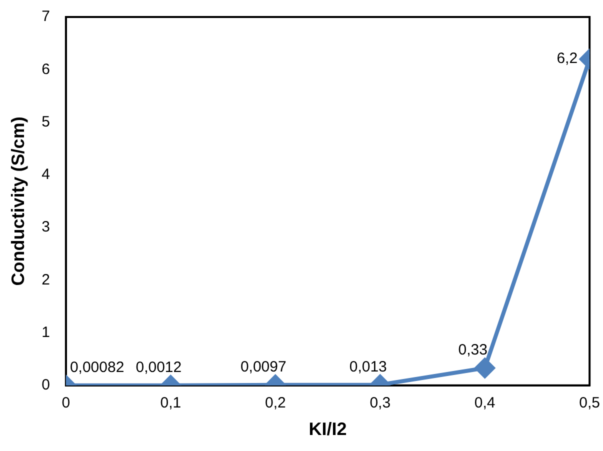 Image resolution: width=603 pixels, height=451 pixels. I want to click on x-axis-title: KI/I2, so click(327, 429).